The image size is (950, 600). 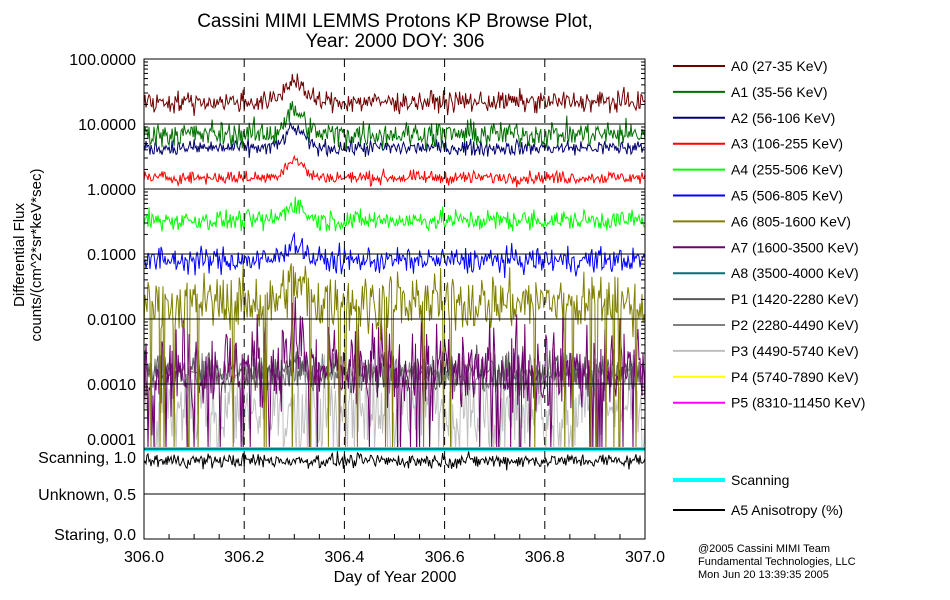 I want to click on legend-item: A8 (3500-4000 KeV), so click(x=766, y=273).